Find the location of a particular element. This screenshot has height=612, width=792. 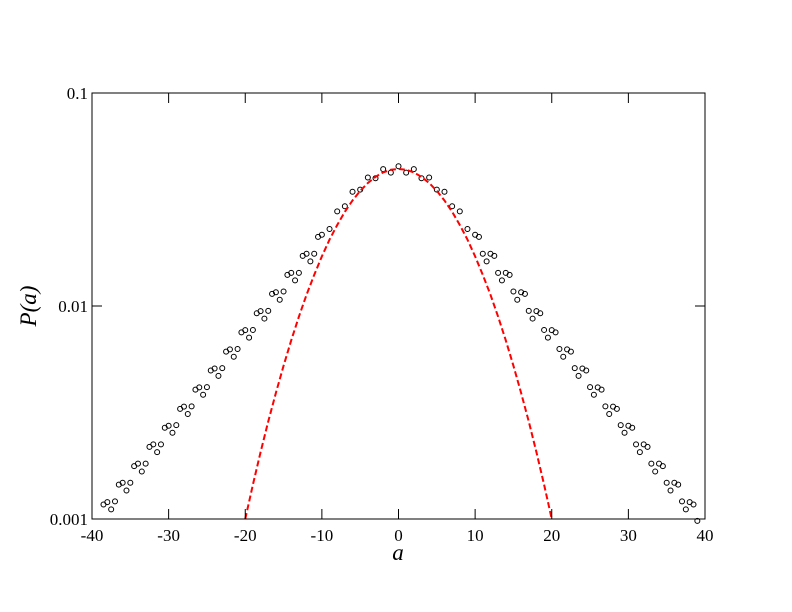

y-tick-label: 0.001 is located at coordinates (69, 519).